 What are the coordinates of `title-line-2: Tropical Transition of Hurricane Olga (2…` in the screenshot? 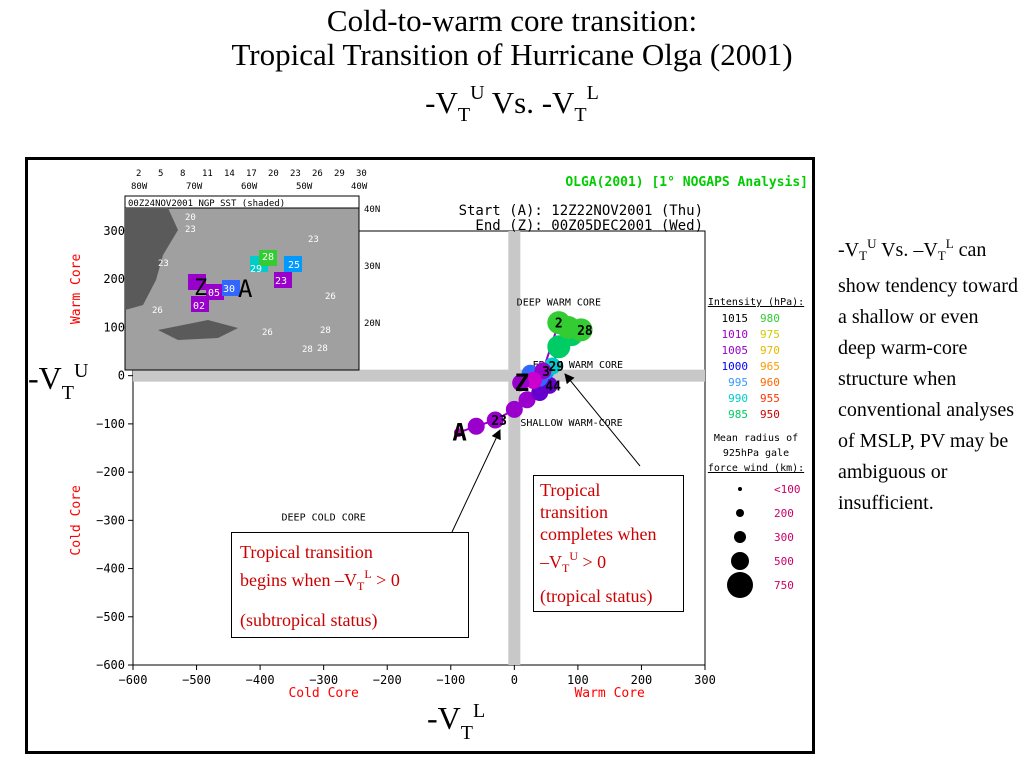 It's located at (512, 54).